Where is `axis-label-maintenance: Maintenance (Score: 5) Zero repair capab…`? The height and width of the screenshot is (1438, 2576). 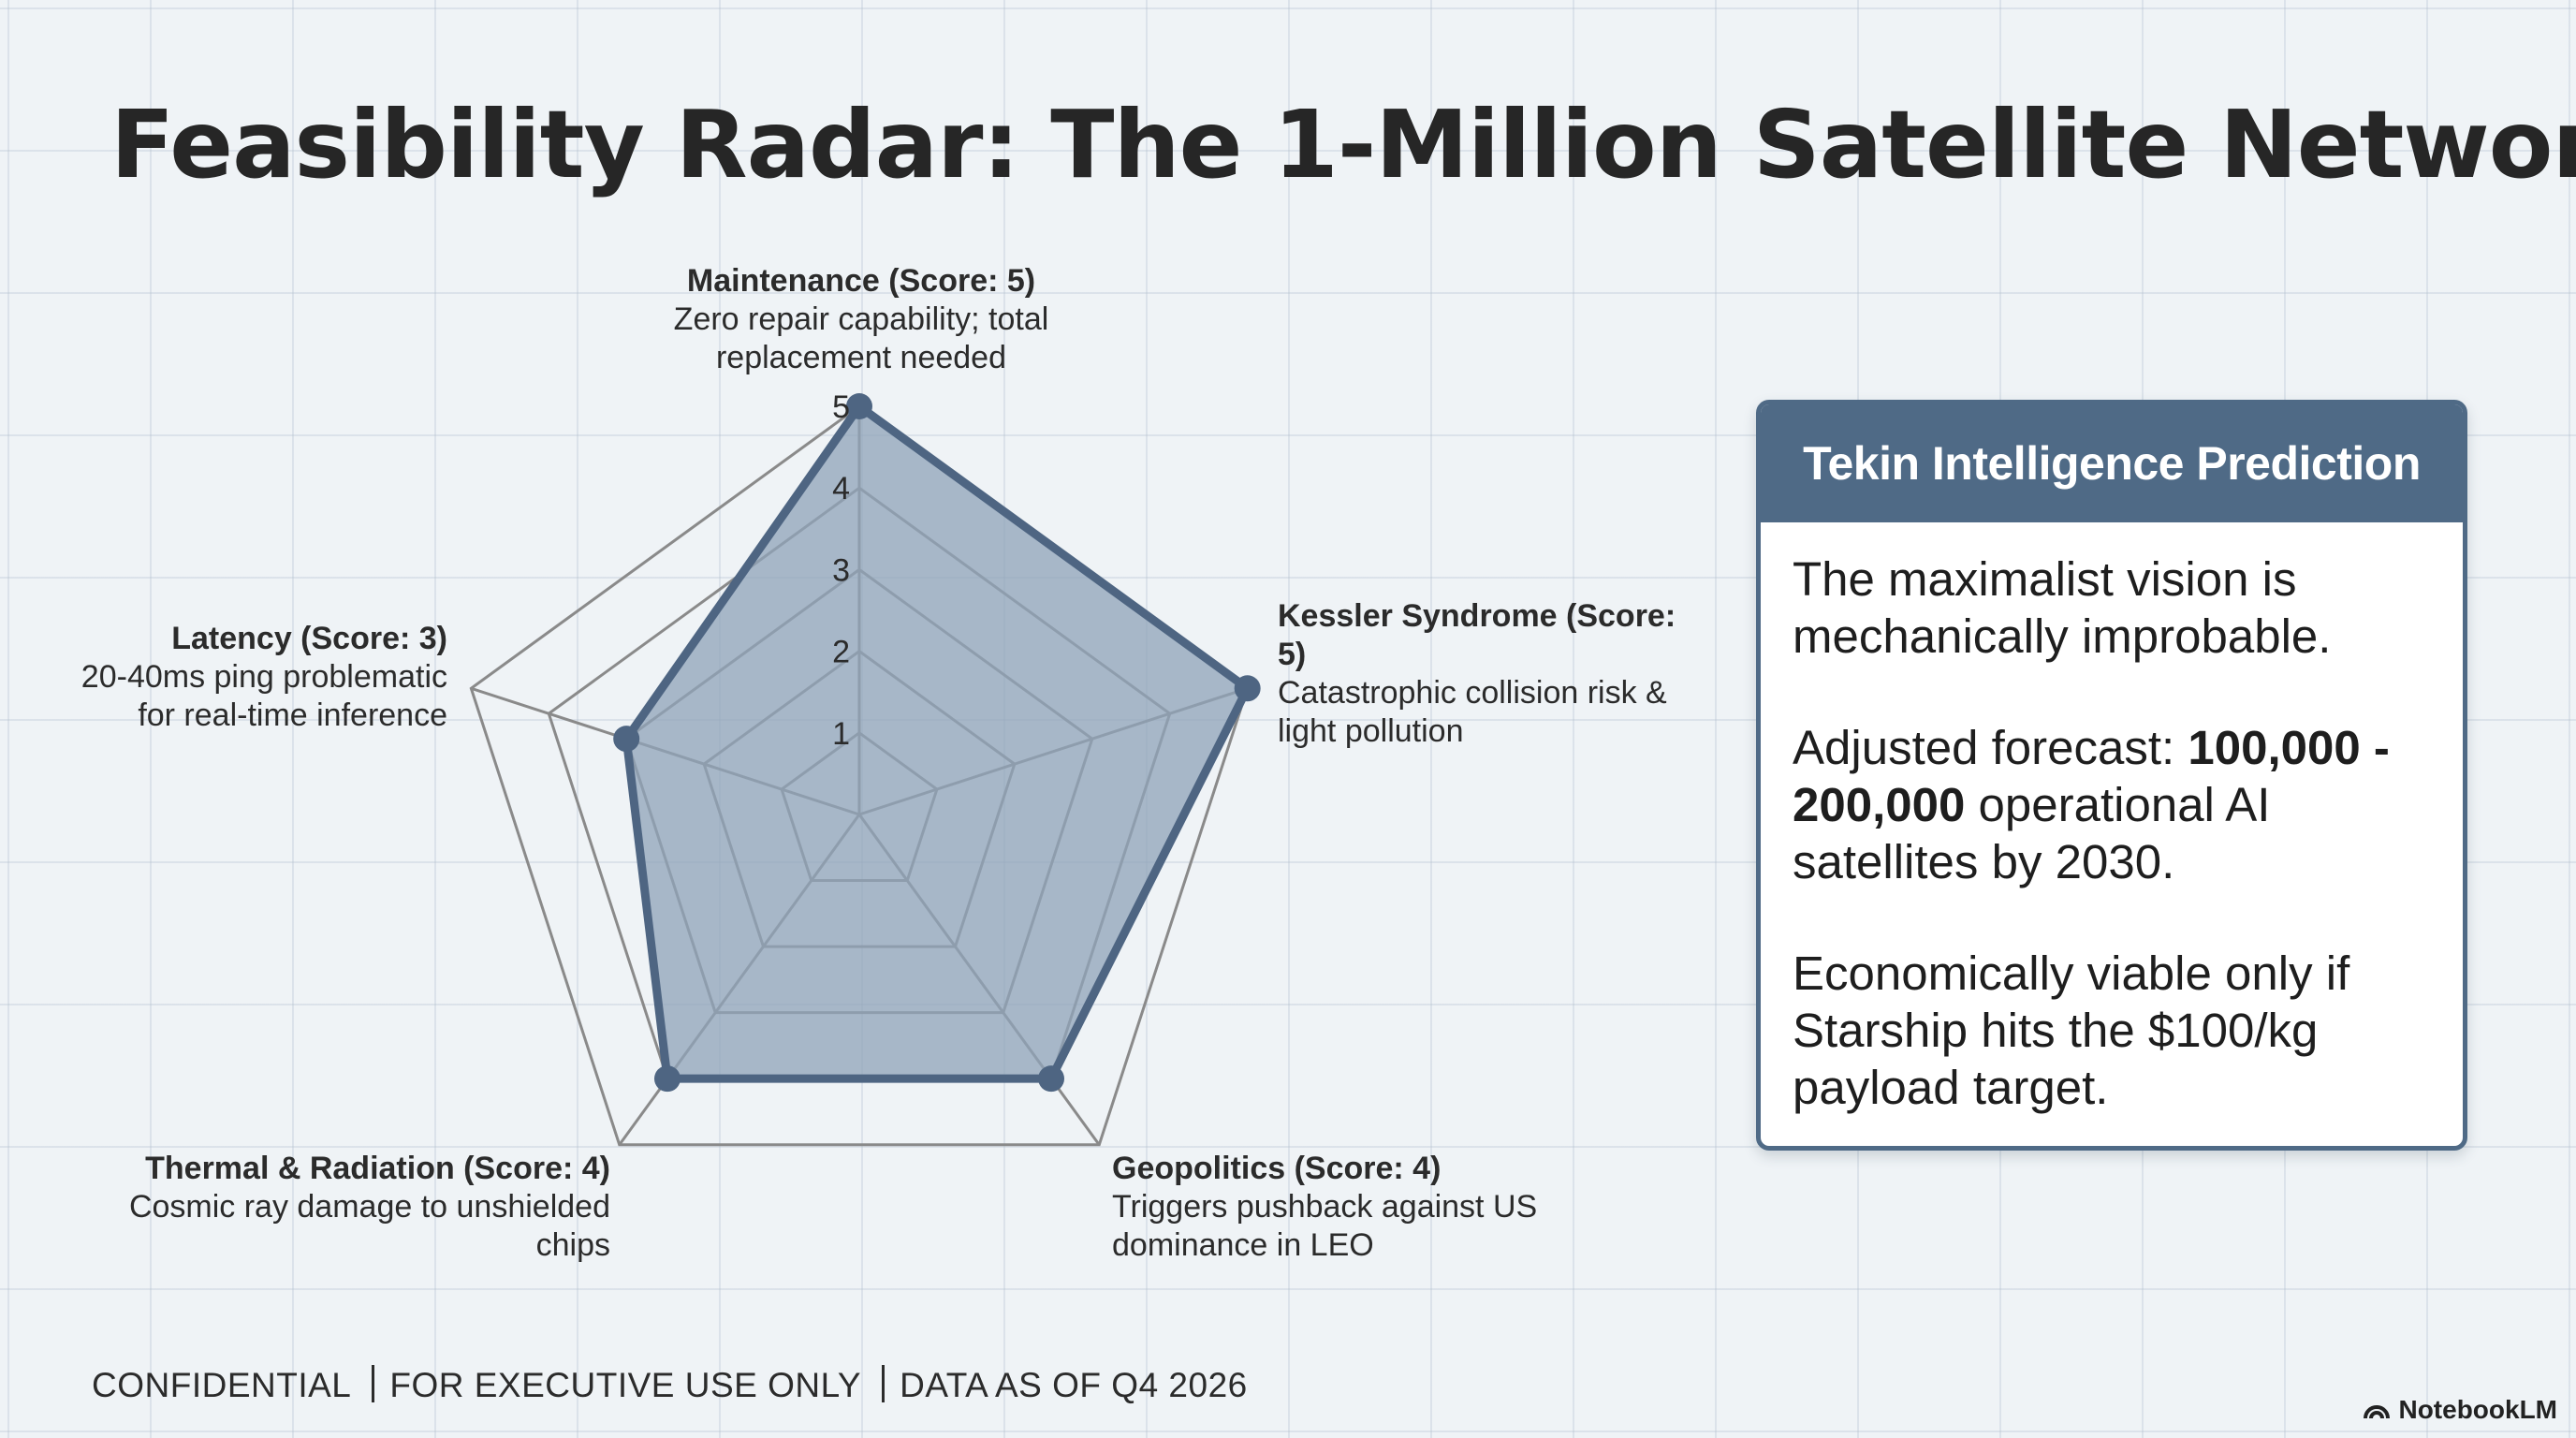 axis-label-maintenance: Maintenance (Score: 5) Zero repair capab… is located at coordinates (861, 319).